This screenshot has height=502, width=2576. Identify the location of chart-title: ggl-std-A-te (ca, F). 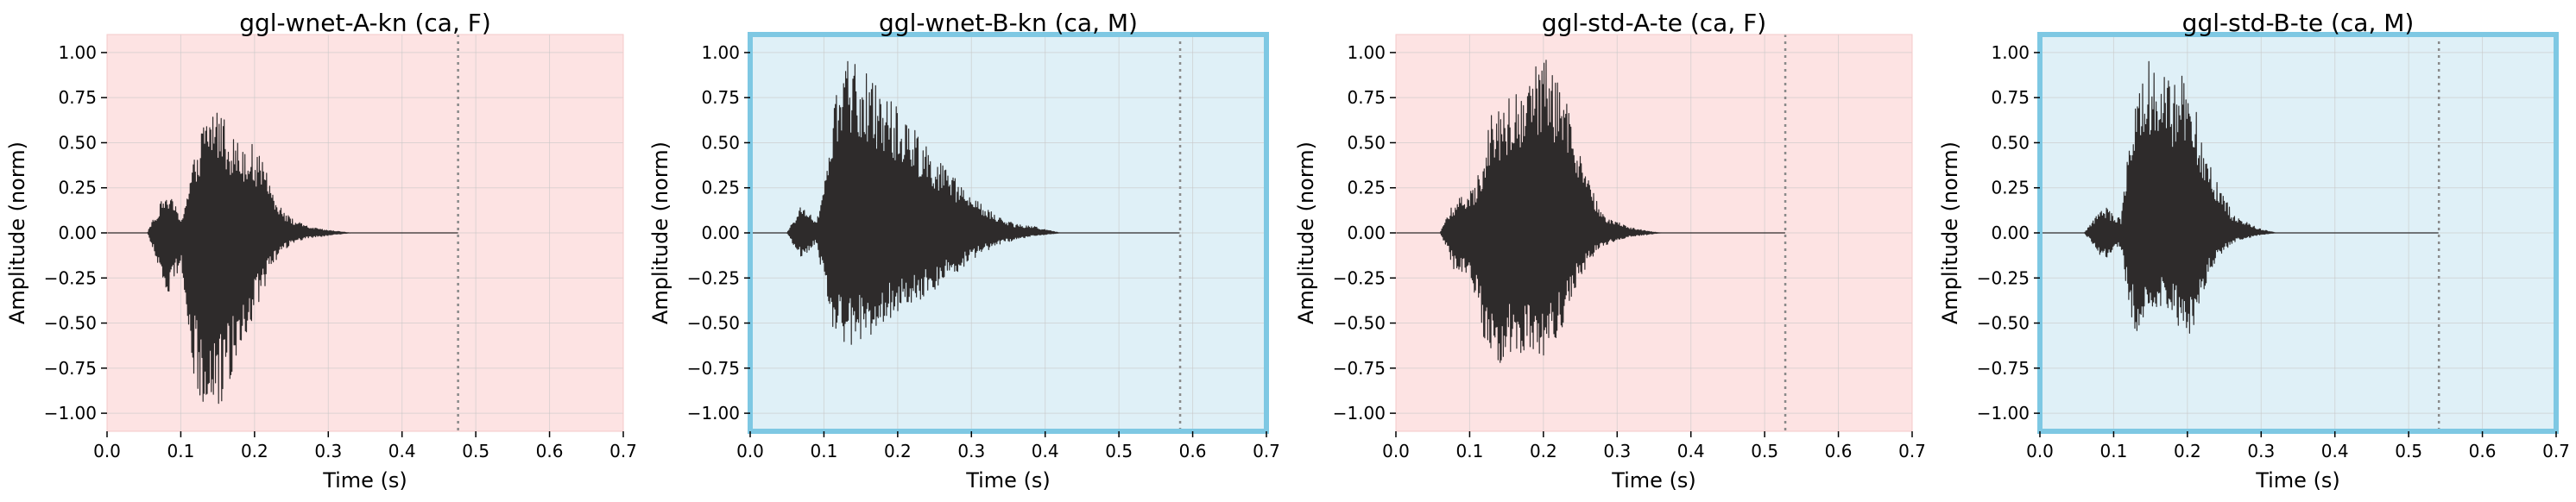
(1654, 23).